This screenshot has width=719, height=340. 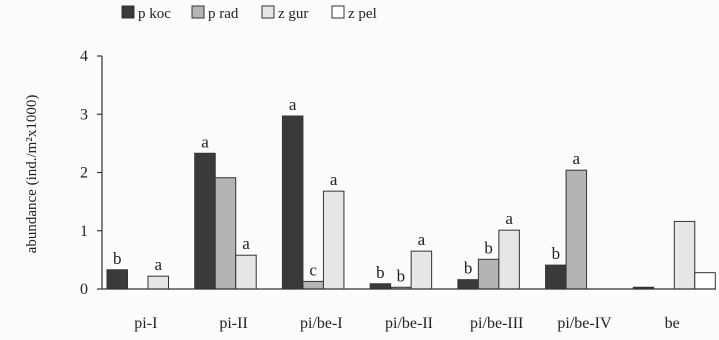 I want to click on y-axis: 0 1 2 3 4, so click(x=91, y=173).